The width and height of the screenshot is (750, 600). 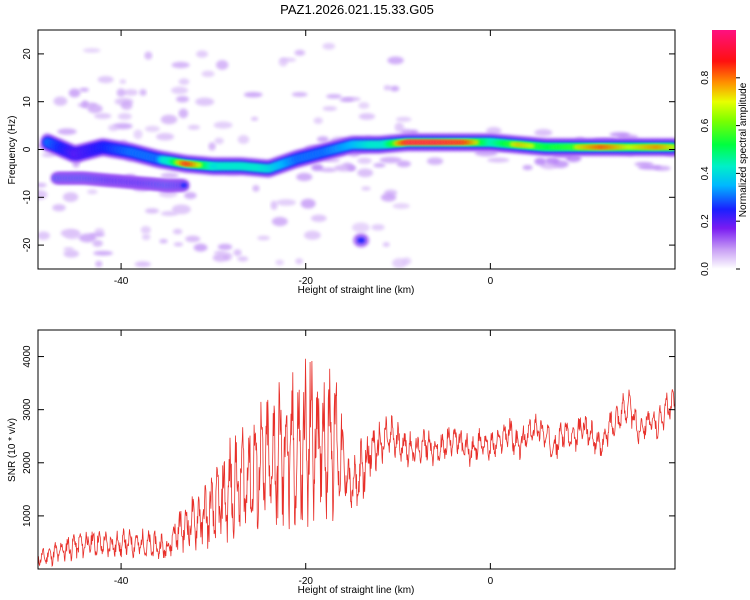 I want to click on spectrogram-ytick-label: 0, so click(x=27, y=149).